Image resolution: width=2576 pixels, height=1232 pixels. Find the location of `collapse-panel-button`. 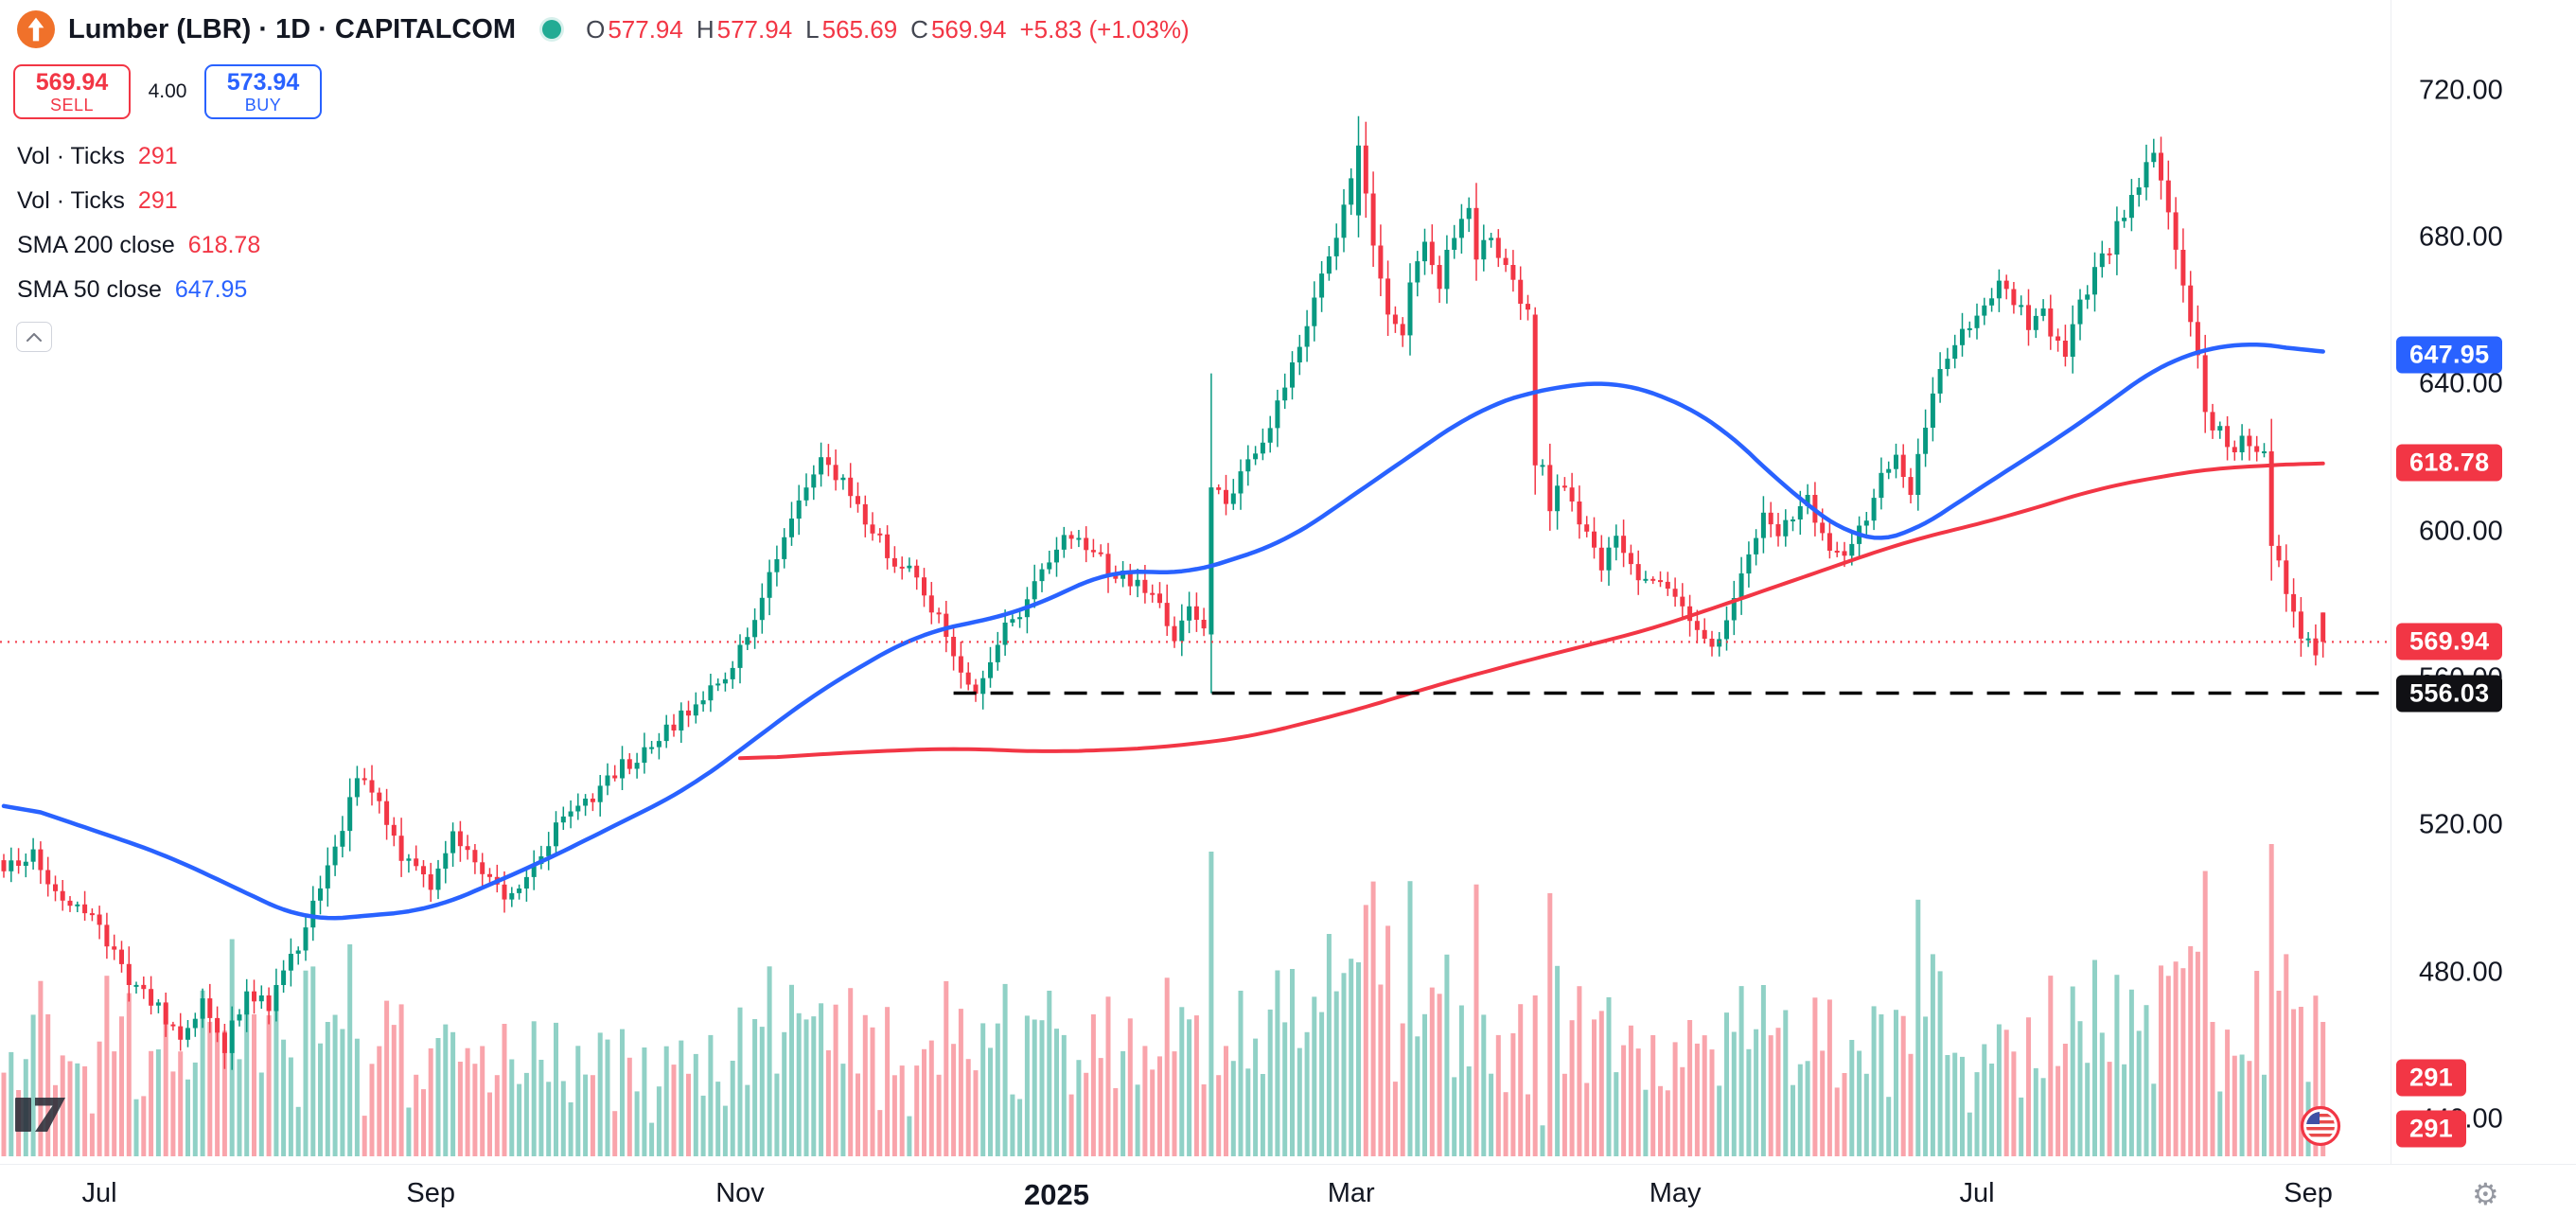

collapse-panel-button is located at coordinates (34, 337).